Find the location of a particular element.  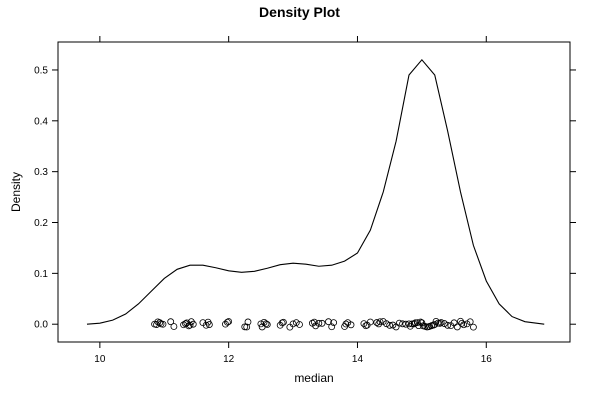

x-tick-label: 14 is located at coordinates (358, 359).